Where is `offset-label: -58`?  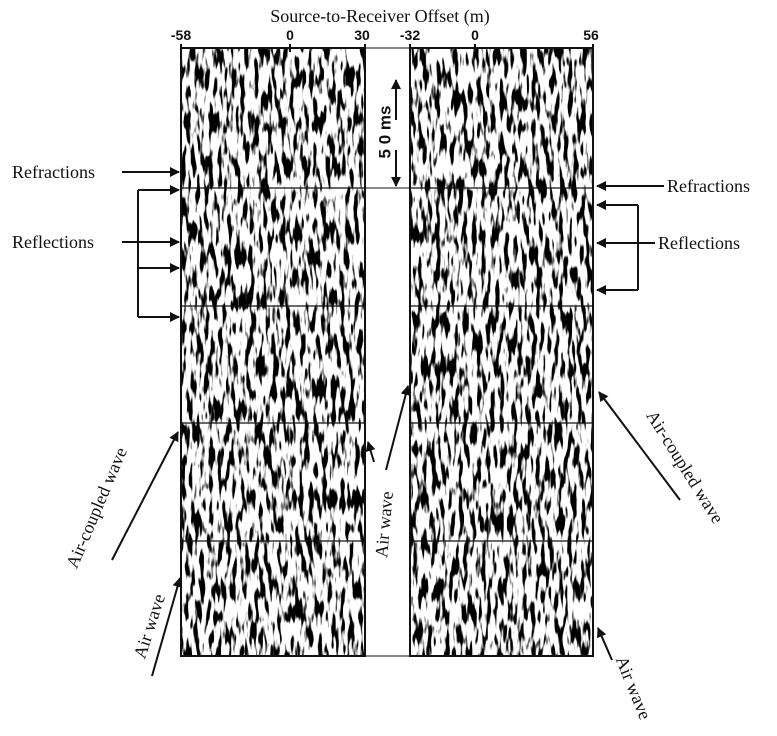
offset-label: -58 is located at coordinates (181, 35).